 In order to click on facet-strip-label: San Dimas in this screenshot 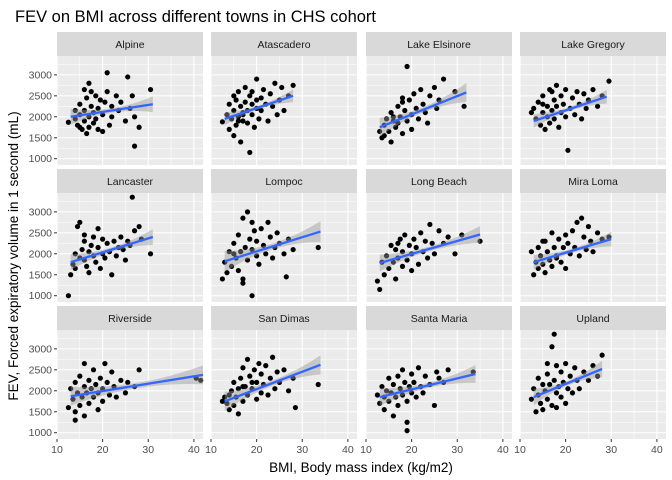, I will do `click(283, 319)`.